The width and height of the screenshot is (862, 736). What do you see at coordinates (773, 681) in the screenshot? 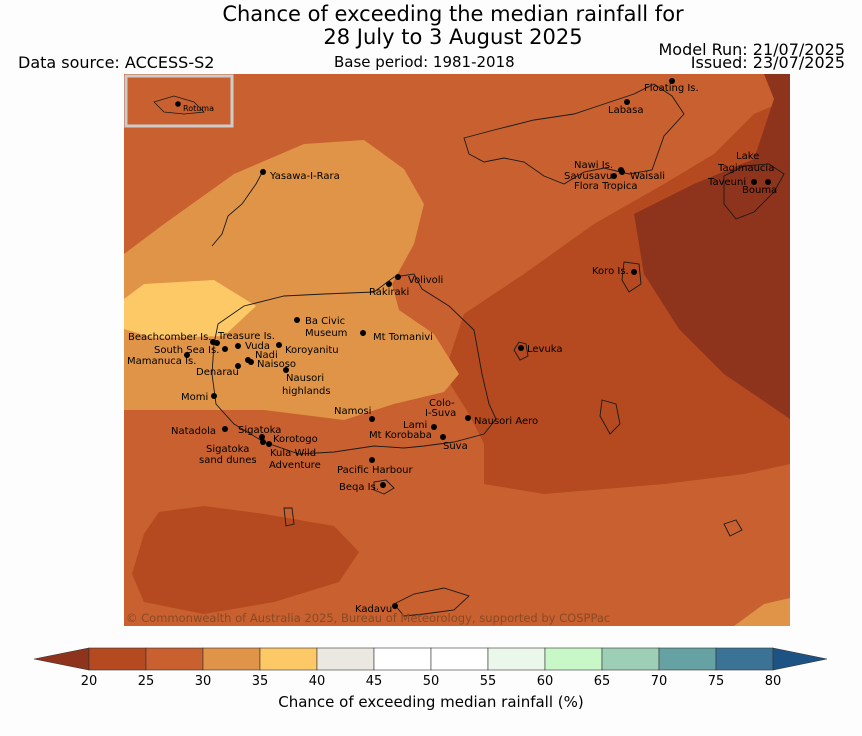
I see `colorbar-tick-label: 80` at bounding box center [773, 681].